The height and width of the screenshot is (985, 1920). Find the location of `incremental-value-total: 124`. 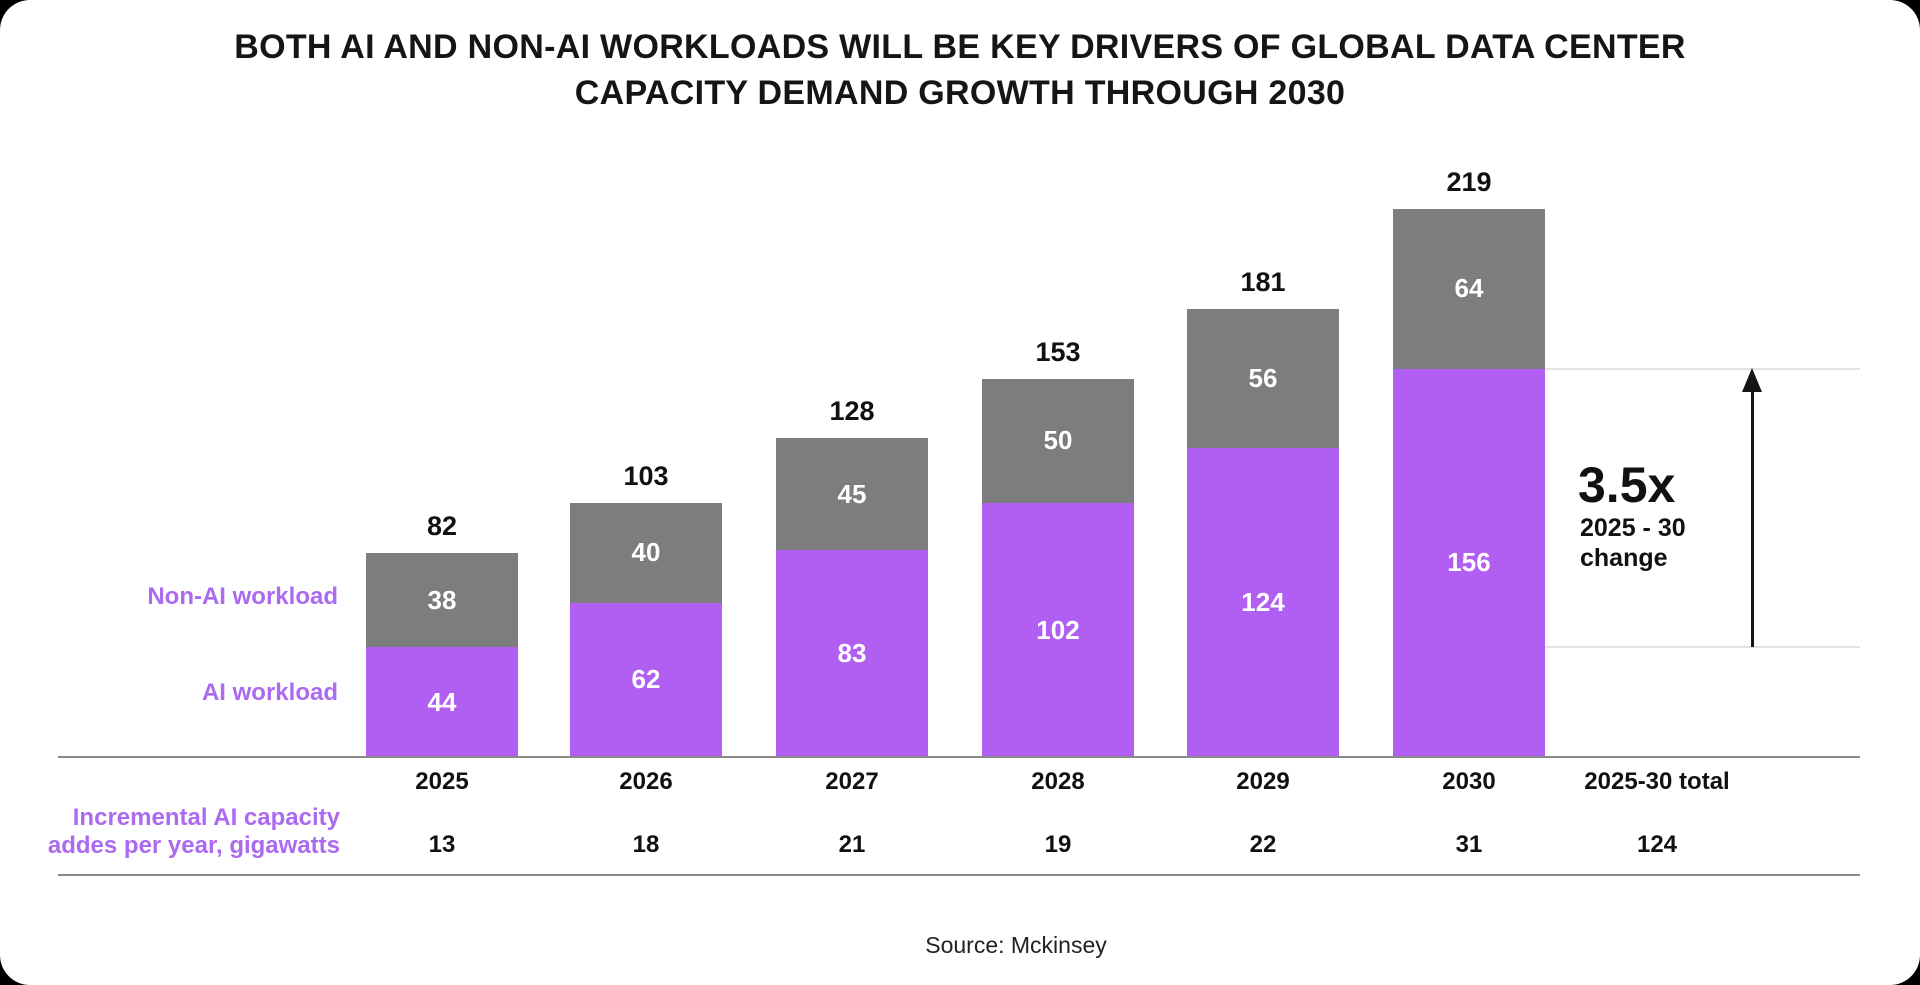

incremental-value-total: 124 is located at coordinates (1657, 844).